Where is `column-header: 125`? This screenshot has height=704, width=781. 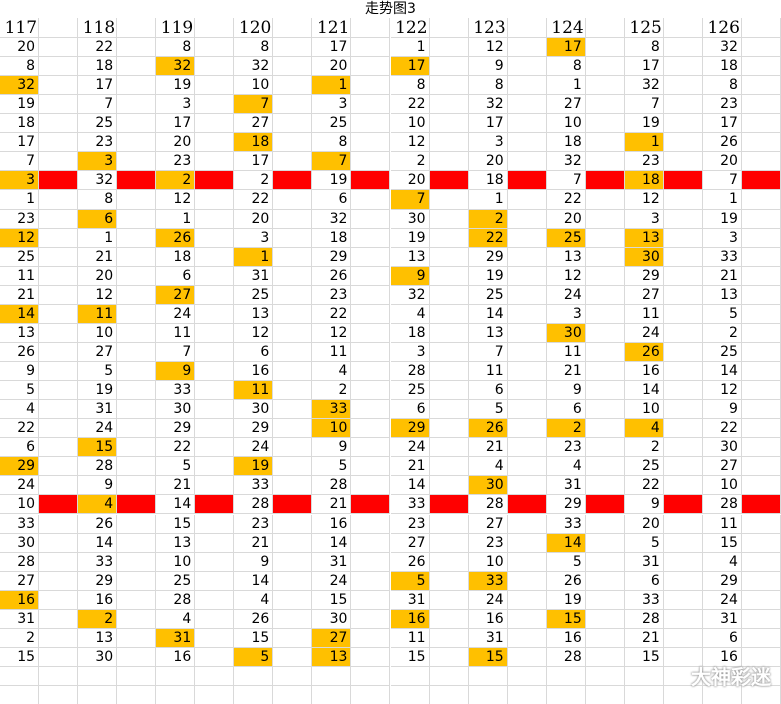
column-header: 125 is located at coordinates (645, 28).